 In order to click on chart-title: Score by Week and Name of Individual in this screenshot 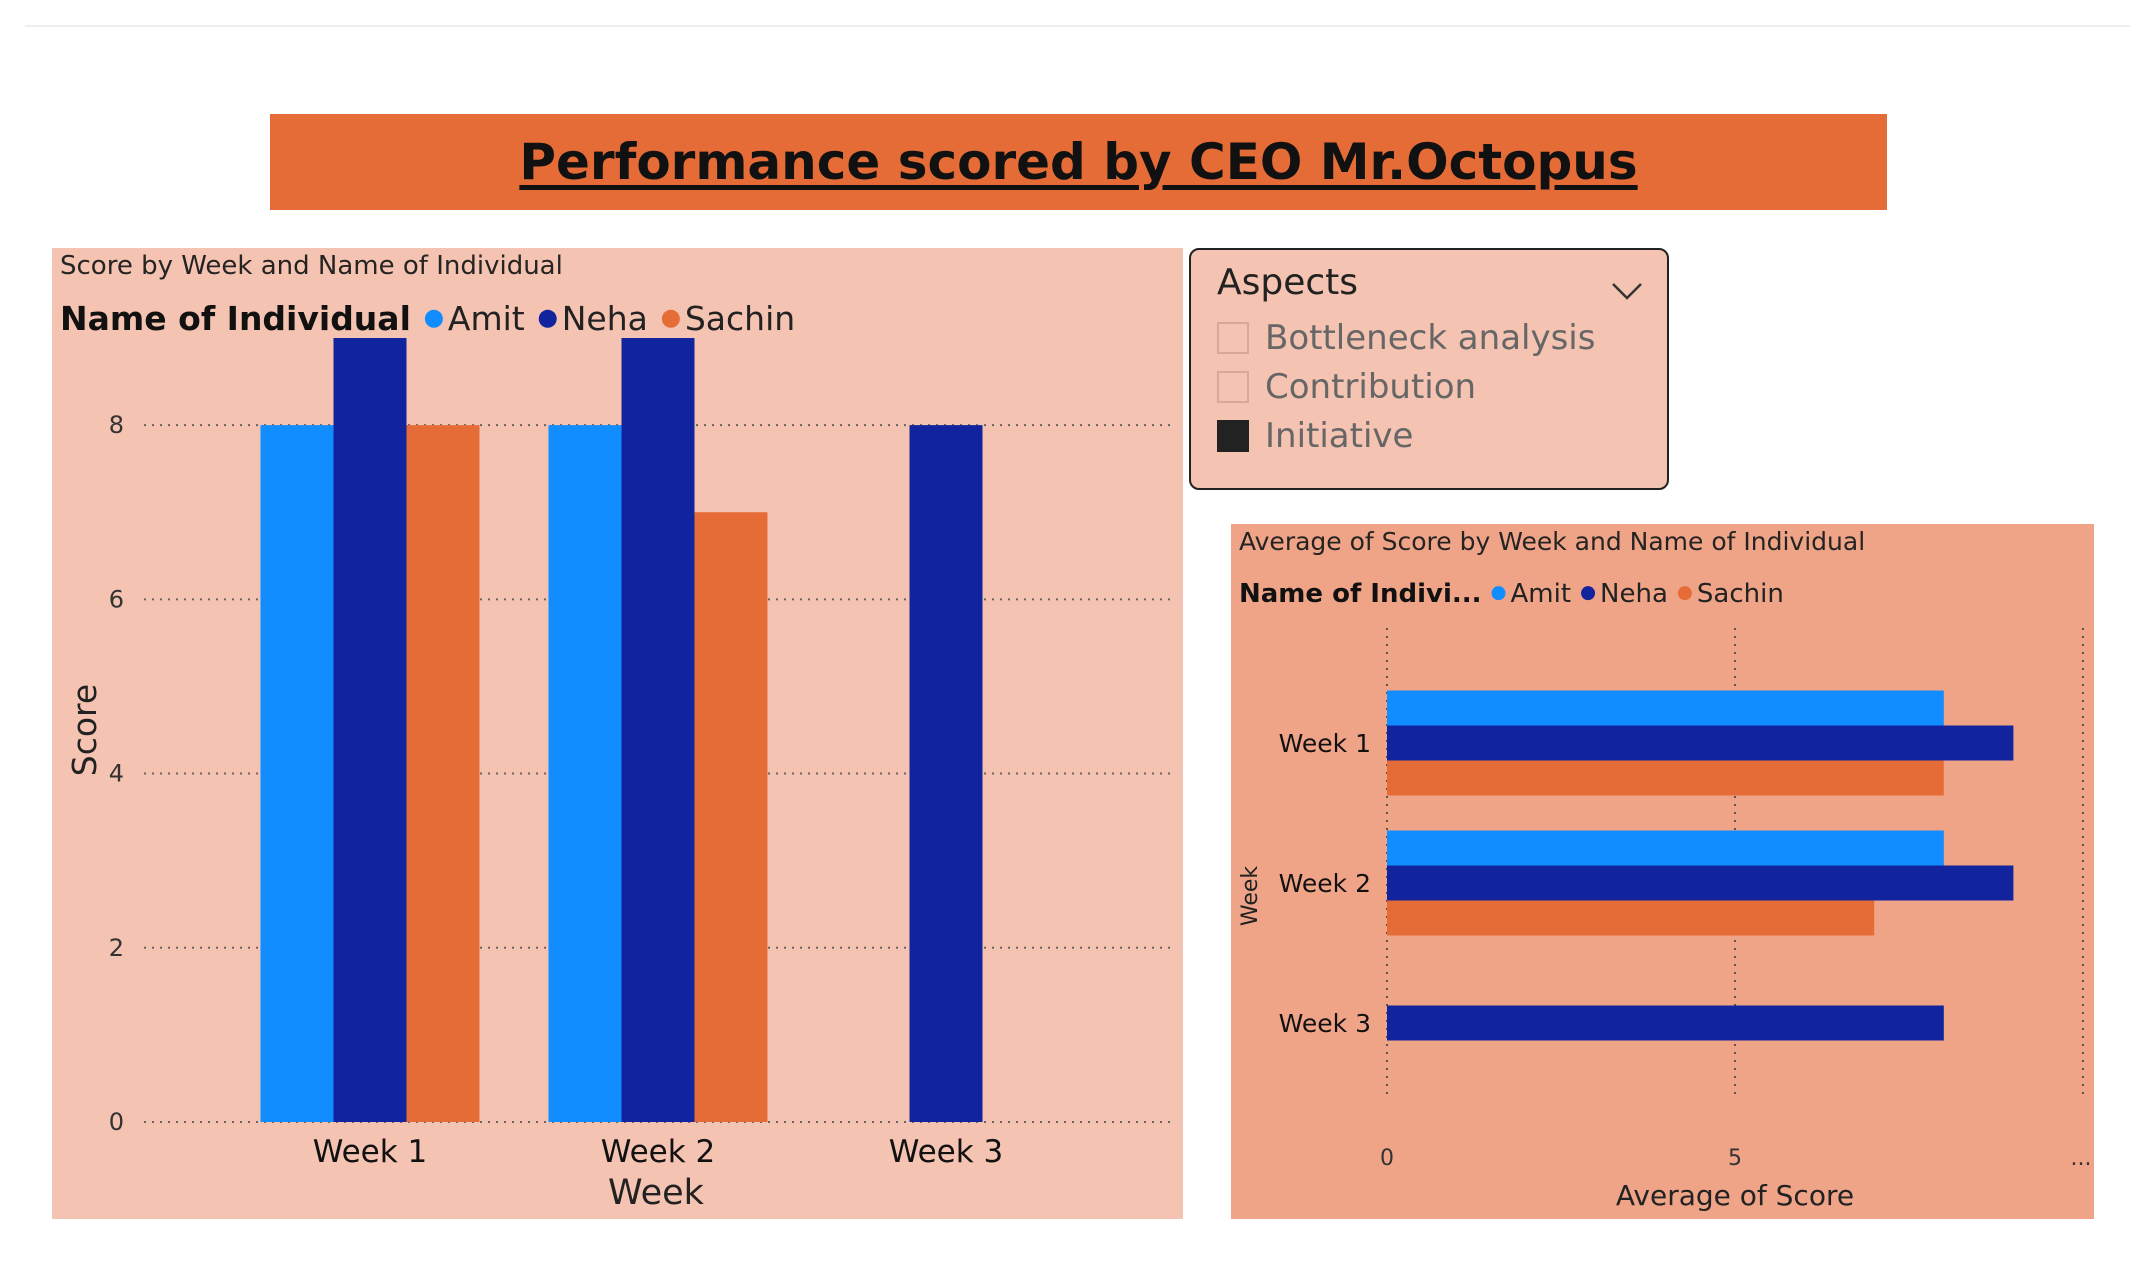, I will do `click(311, 266)`.